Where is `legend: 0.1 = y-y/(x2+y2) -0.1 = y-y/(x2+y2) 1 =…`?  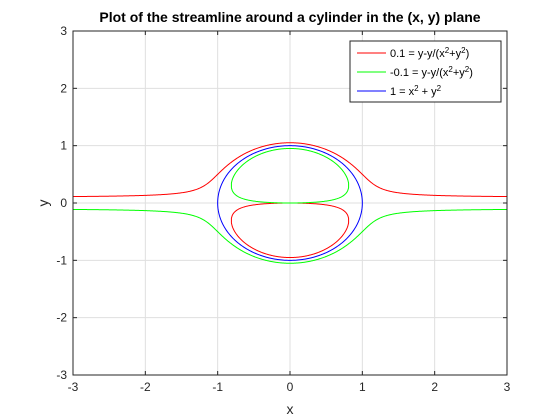 legend: 0.1 = y-y/(x2+y2) -0.1 = y-y/(x2+y2) 1 =… is located at coordinates (425, 71).